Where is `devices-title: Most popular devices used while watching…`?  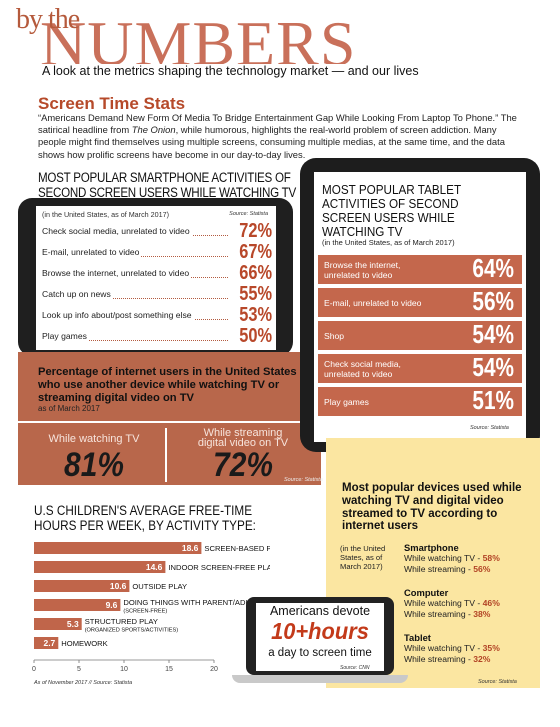
devices-title: Most popular devices used while watching… is located at coordinates (432, 507).